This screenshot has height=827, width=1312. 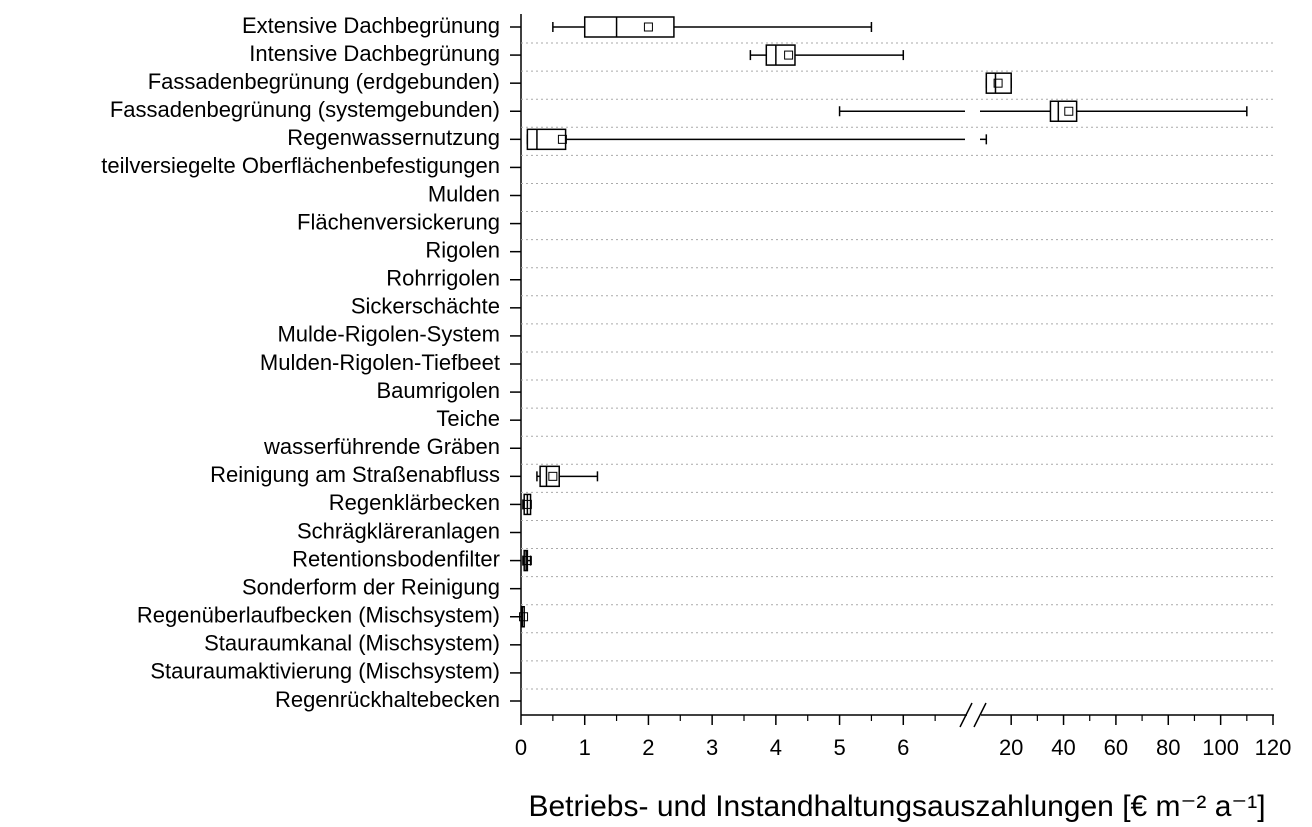 What do you see at coordinates (839, 747) in the screenshot?
I see `x-tick-label: 5` at bounding box center [839, 747].